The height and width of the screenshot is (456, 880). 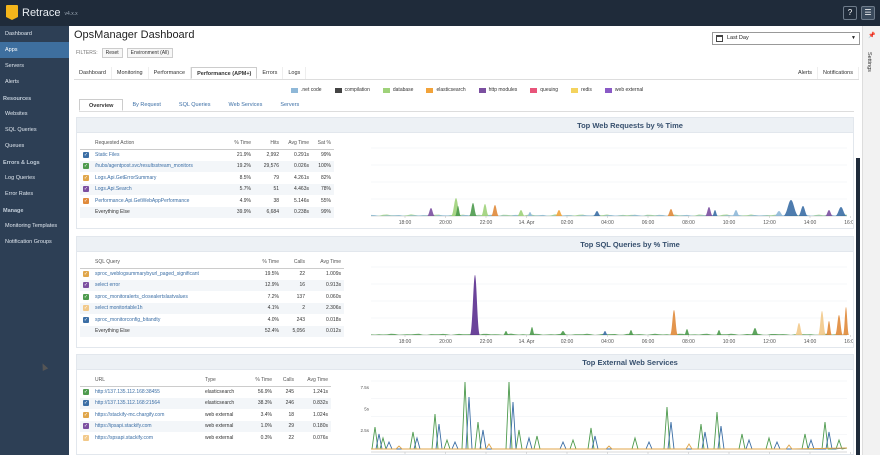 What do you see at coordinates (207, 155) in the screenshot?
I see `table-row: ✓ Static Files 21.9% 2,992 0.291s 99%` at bounding box center [207, 155].